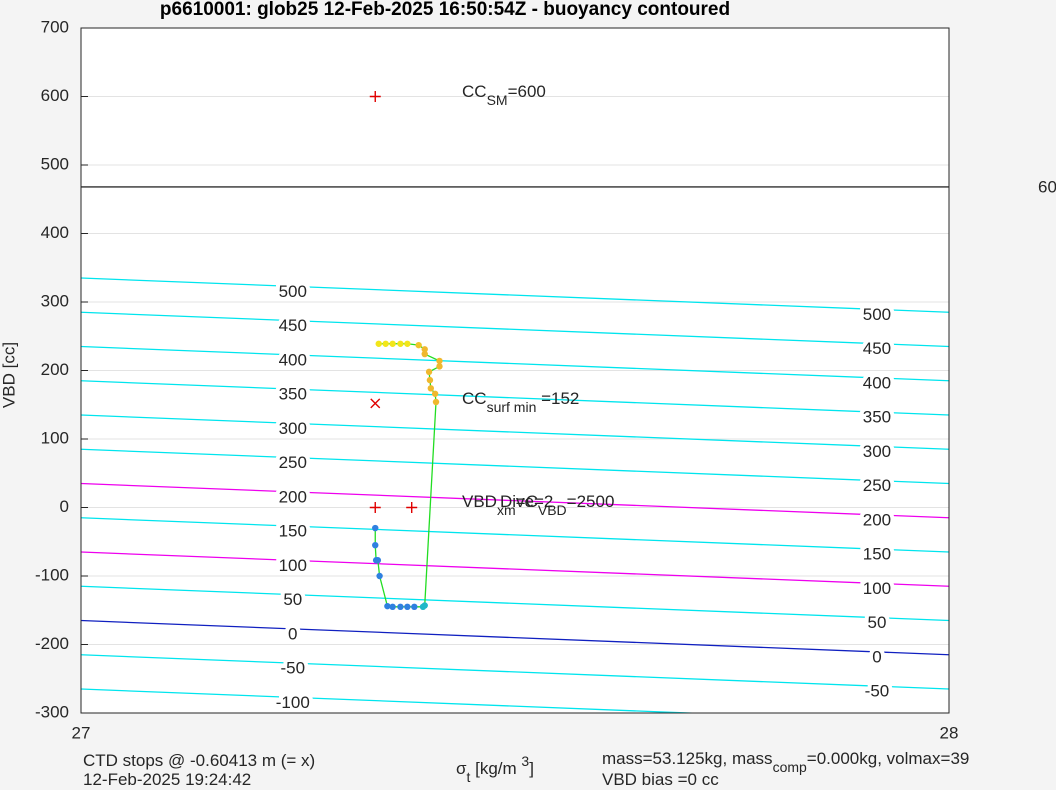 The width and height of the screenshot is (1056, 790). What do you see at coordinates (461, 768) in the screenshot?
I see `x-axis-label-part: σ` at bounding box center [461, 768].